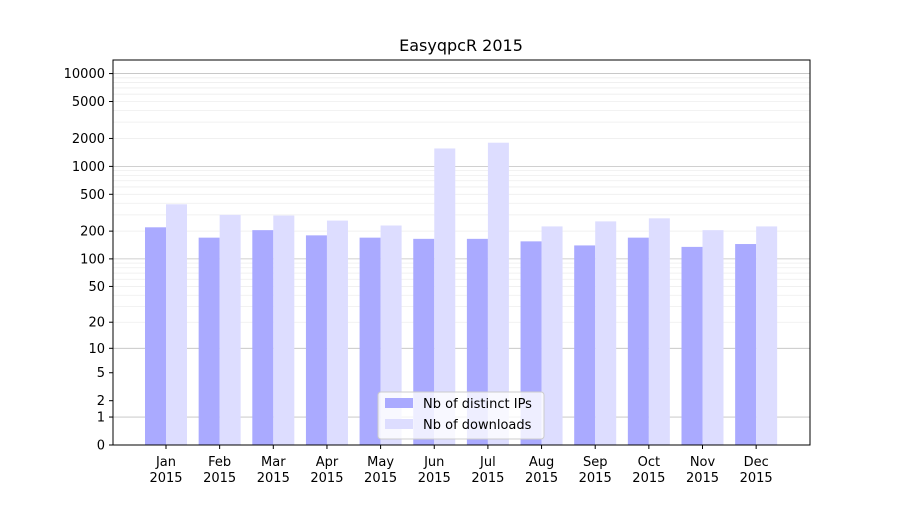 This screenshot has width=900, height=505. Describe the element at coordinates (380, 462) in the screenshot. I see `x-tick-label-month: May` at that location.